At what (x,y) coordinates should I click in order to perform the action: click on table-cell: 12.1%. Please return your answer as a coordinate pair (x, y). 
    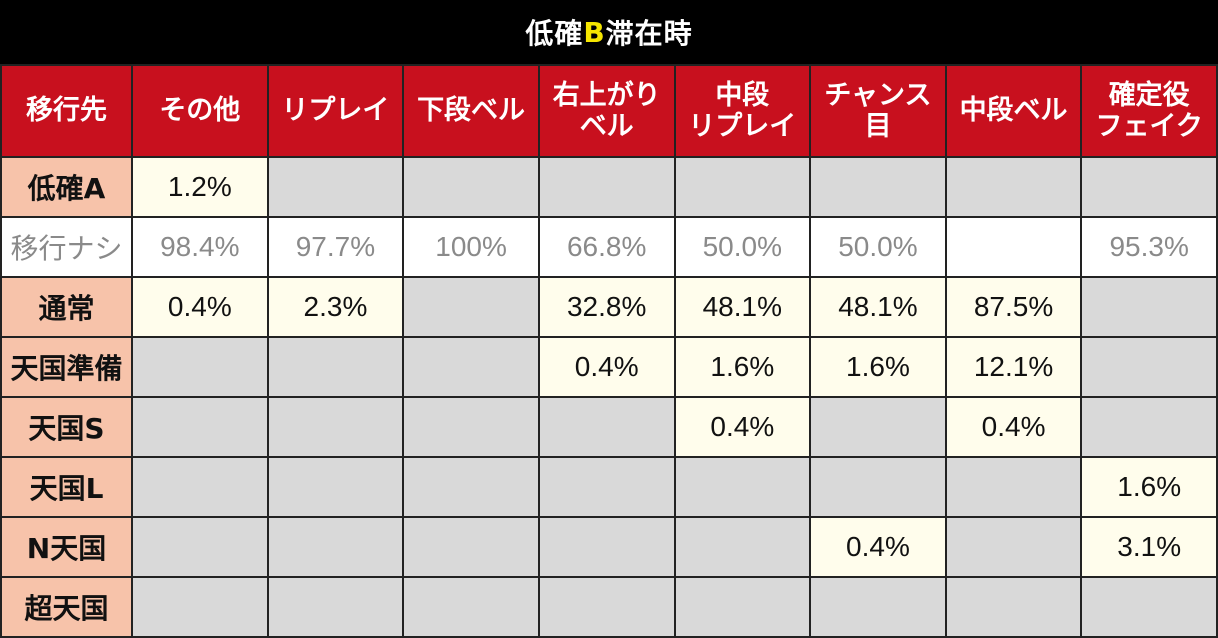
    Looking at the image, I should click on (1013, 367).